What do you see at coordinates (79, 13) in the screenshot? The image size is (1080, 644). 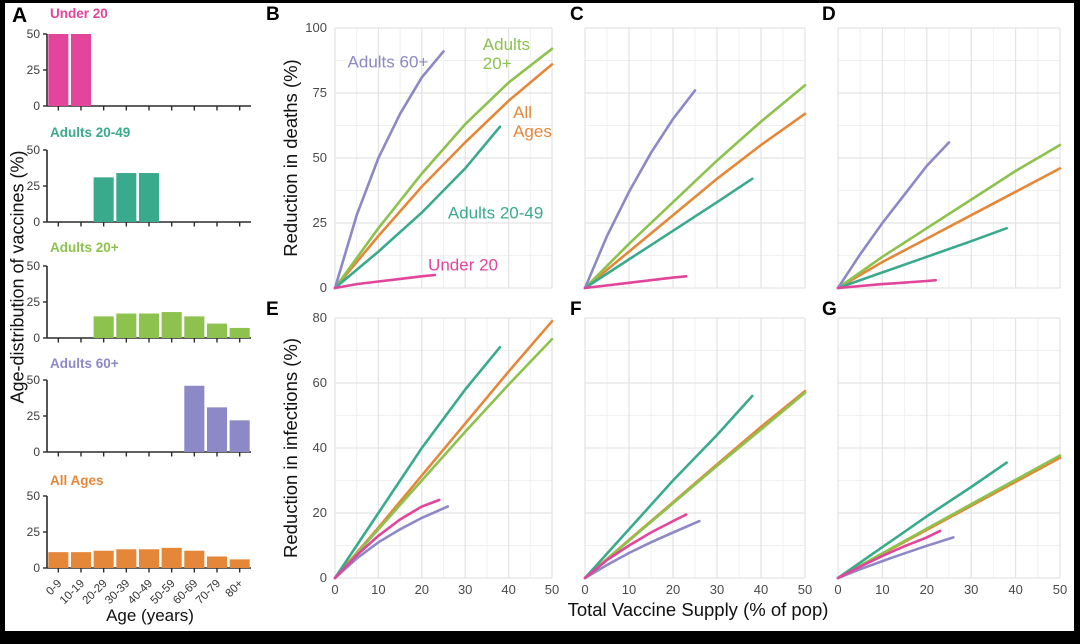 I see `bar-chart-title-under20: Under 20` at bounding box center [79, 13].